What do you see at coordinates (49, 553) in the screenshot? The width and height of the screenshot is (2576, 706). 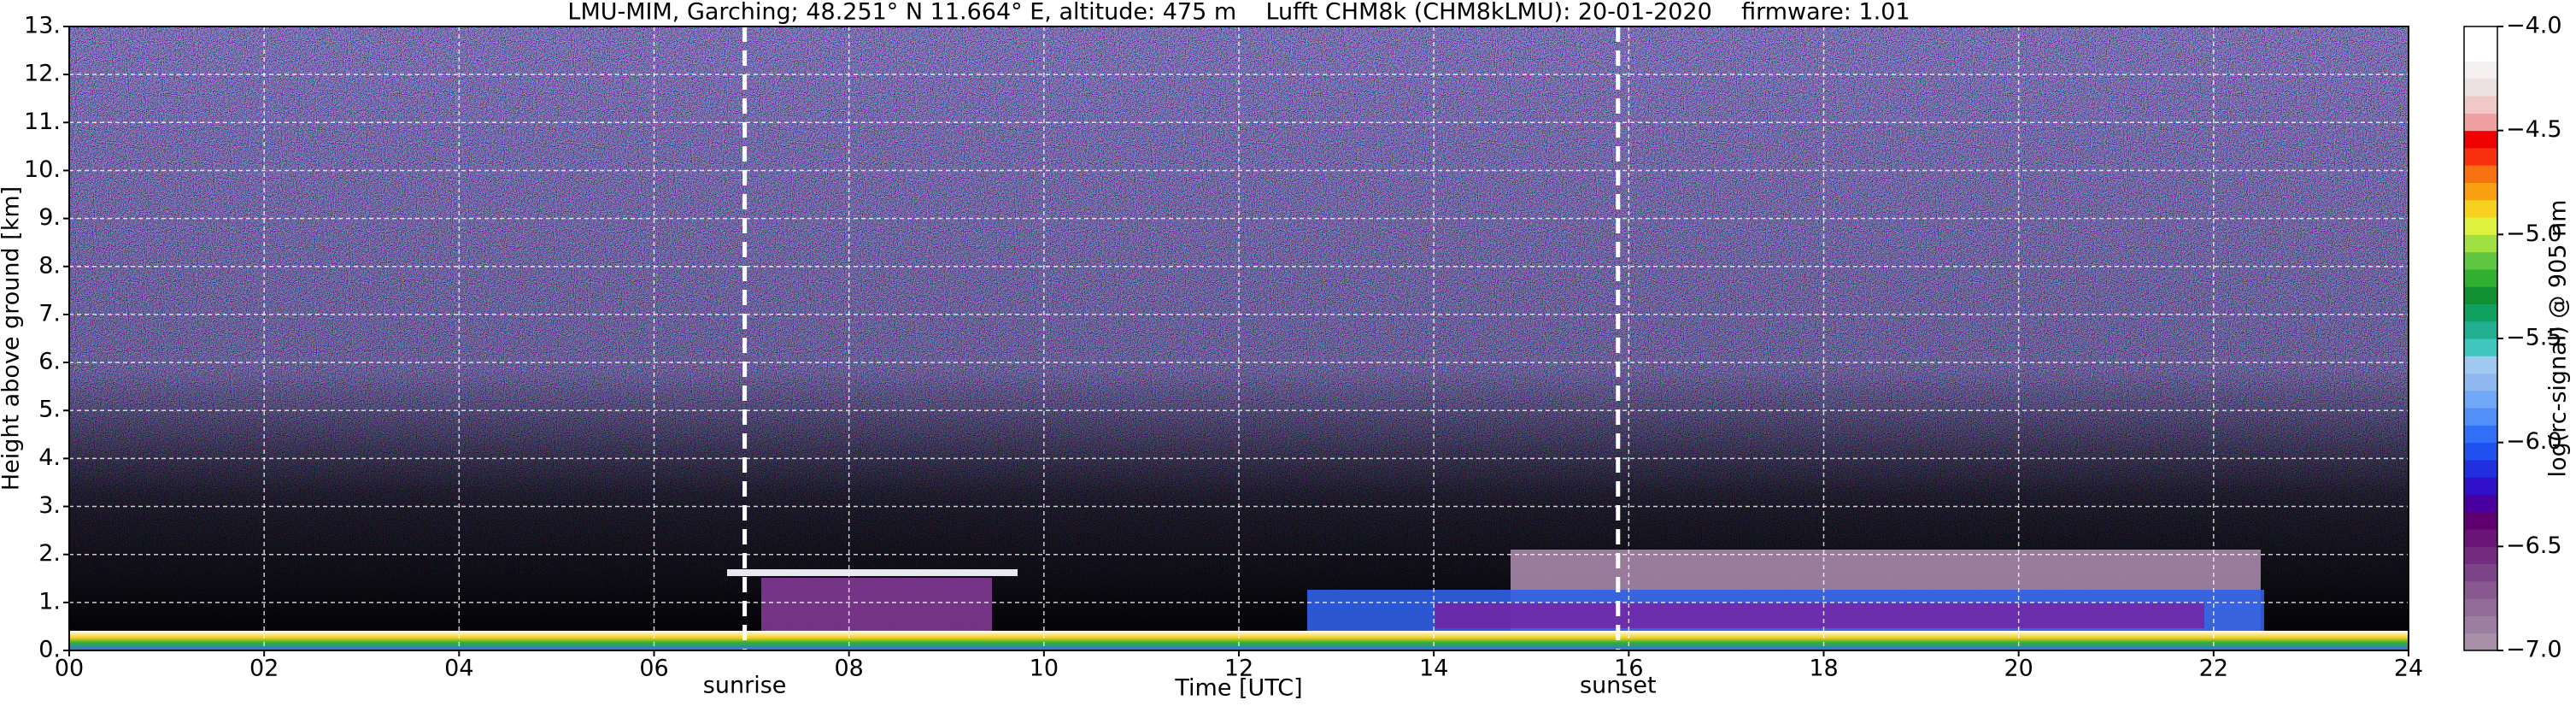 I see `y-tick-label: 2.` at bounding box center [49, 553].